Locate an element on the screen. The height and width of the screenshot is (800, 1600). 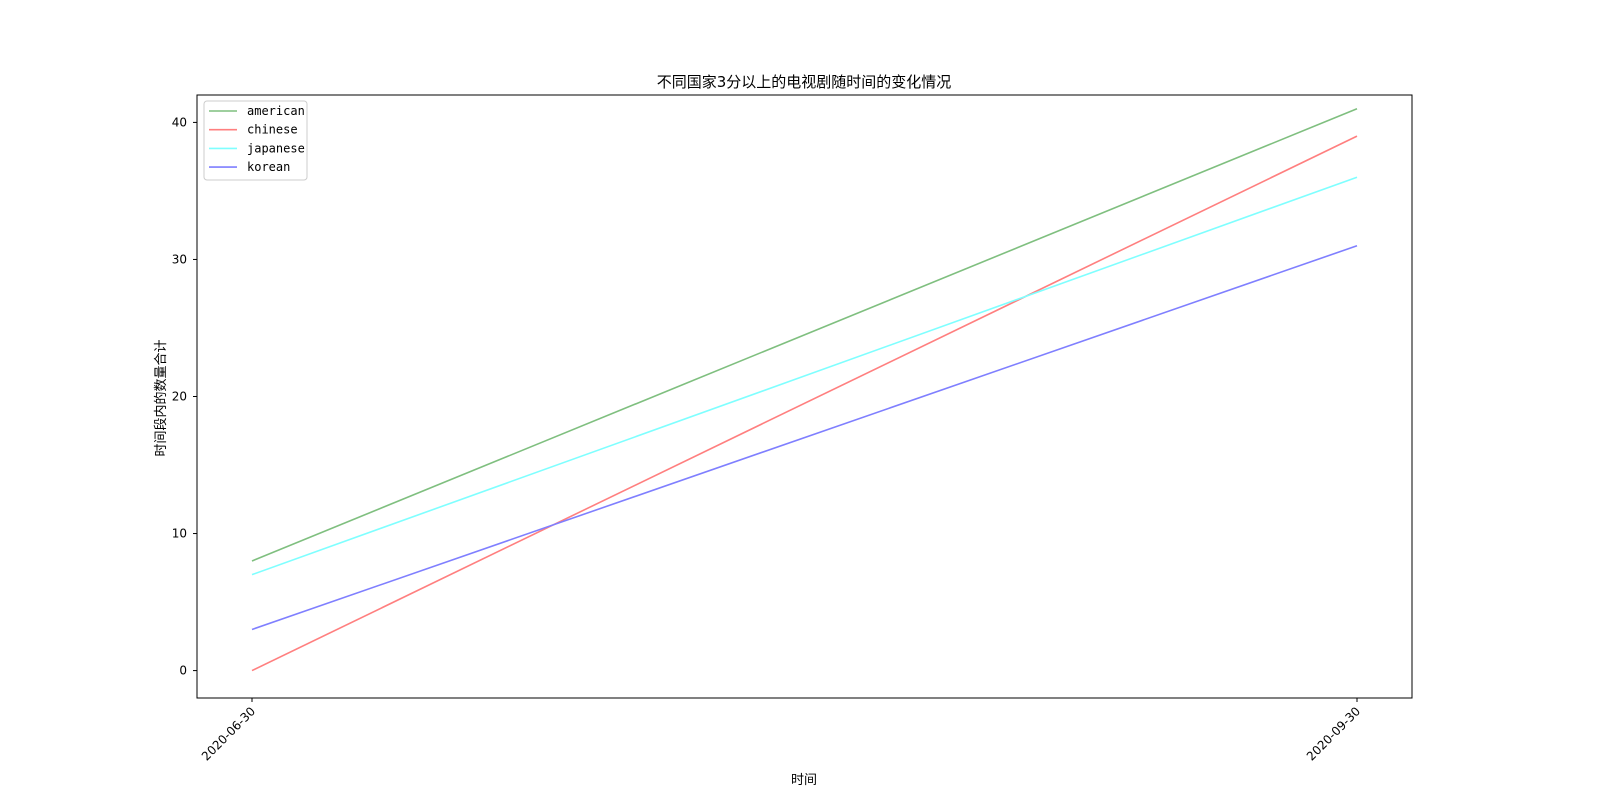
y-tick-label: 30 is located at coordinates (179, 259).